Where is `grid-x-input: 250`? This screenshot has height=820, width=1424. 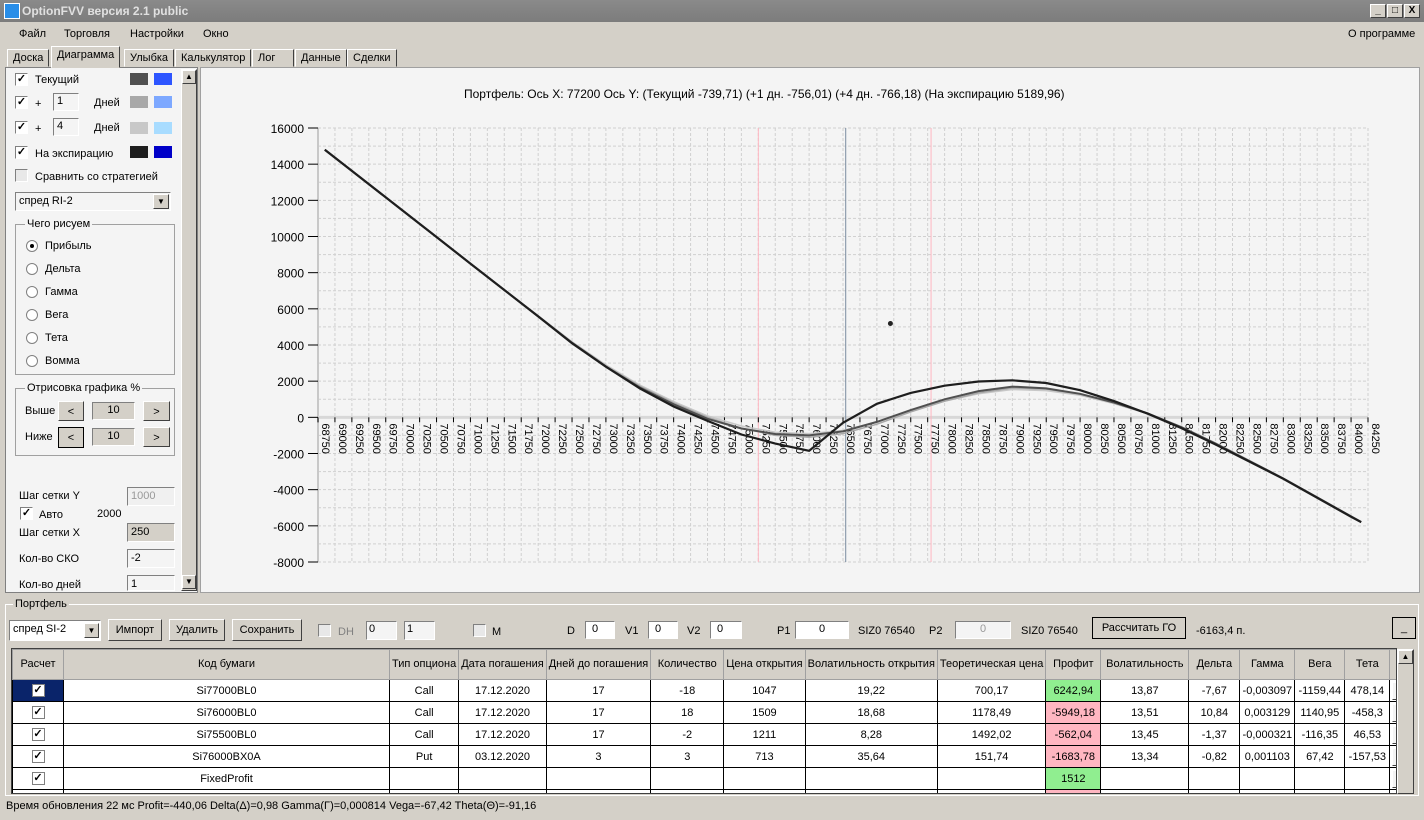 grid-x-input: 250 is located at coordinates (151, 532).